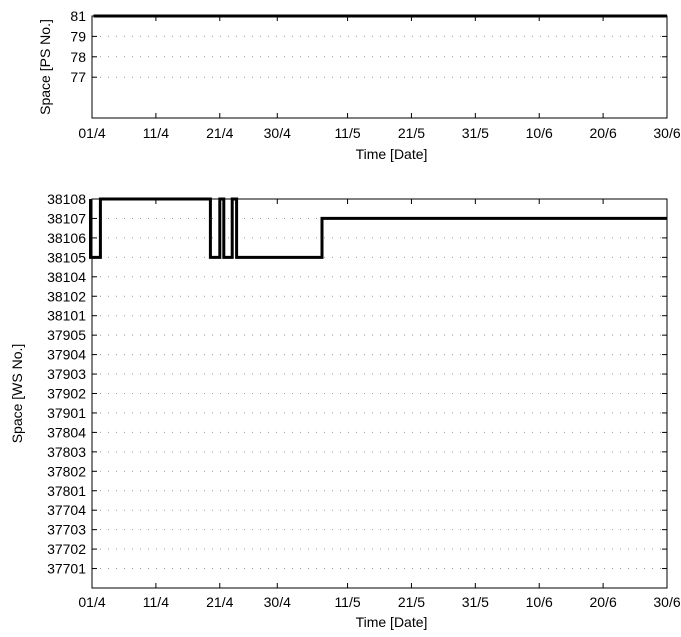 The height and width of the screenshot is (637, 681). What do you see at coordinates (78, 77) in the screenshot?
I see `y-tick-label: 77` at bounding box center [78, 77].